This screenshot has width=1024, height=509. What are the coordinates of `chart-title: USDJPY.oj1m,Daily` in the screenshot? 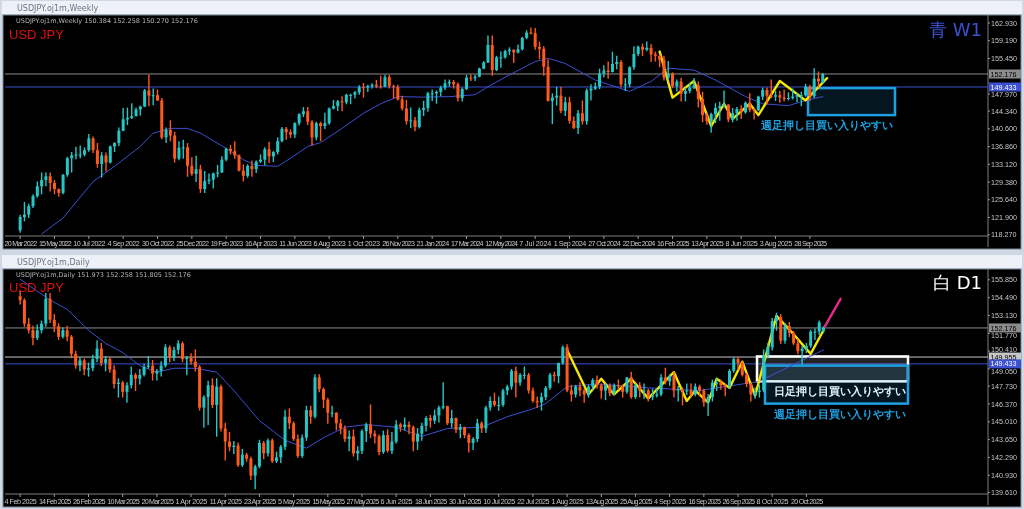 It's located at (53, 262).